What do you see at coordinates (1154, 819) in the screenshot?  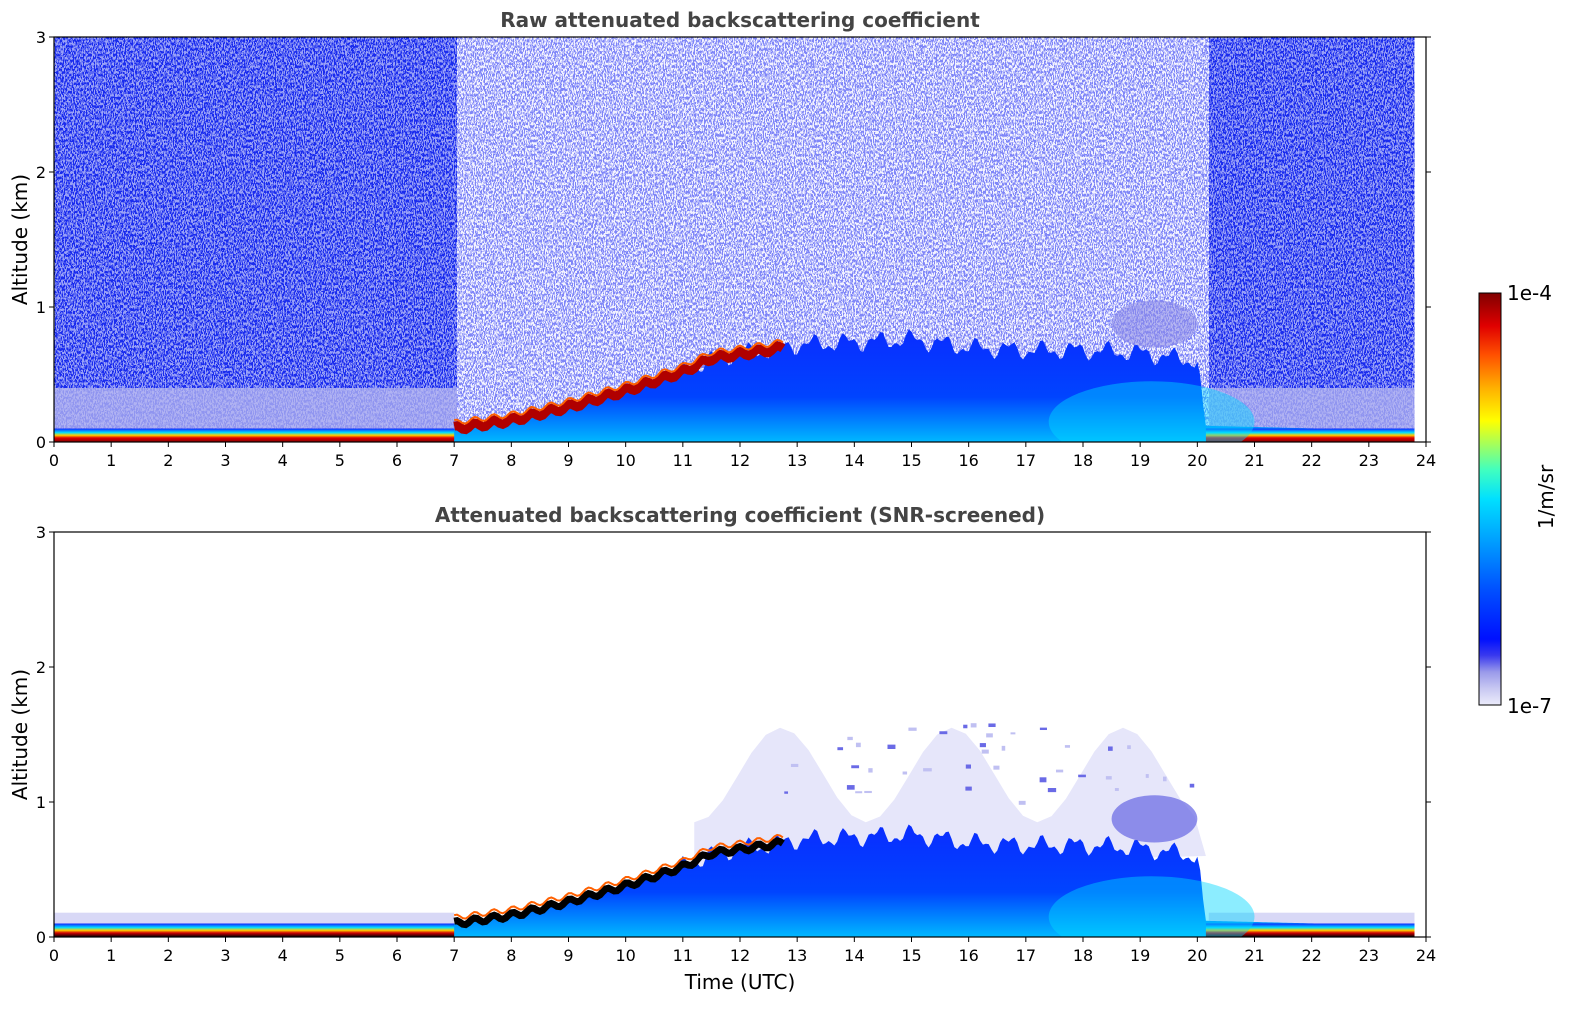 I see `residual-layer` at bounding box center [1154, 819].